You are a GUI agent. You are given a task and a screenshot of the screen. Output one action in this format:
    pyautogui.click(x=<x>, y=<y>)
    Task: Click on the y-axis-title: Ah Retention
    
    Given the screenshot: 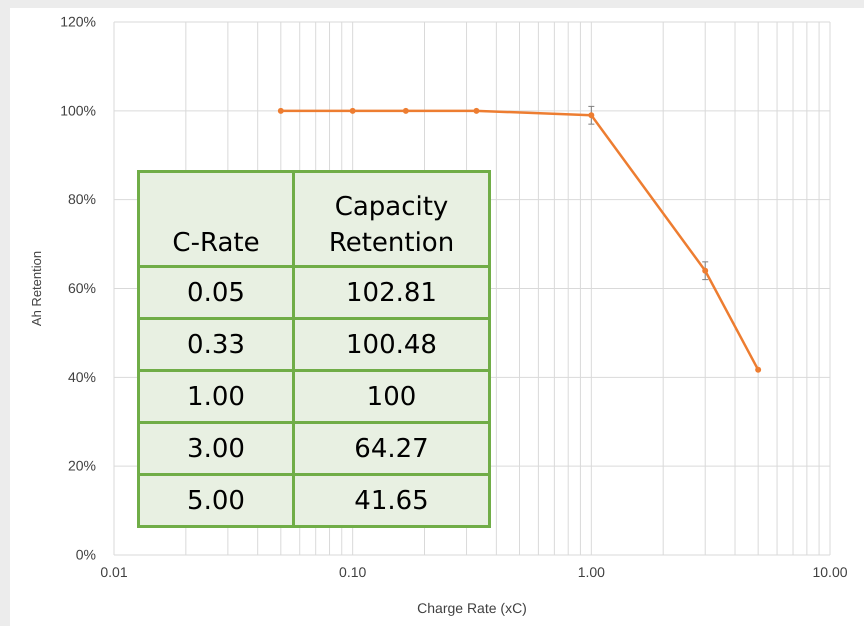 What is the action you would take?
    pyautogui.click(x=36, y=288)
    